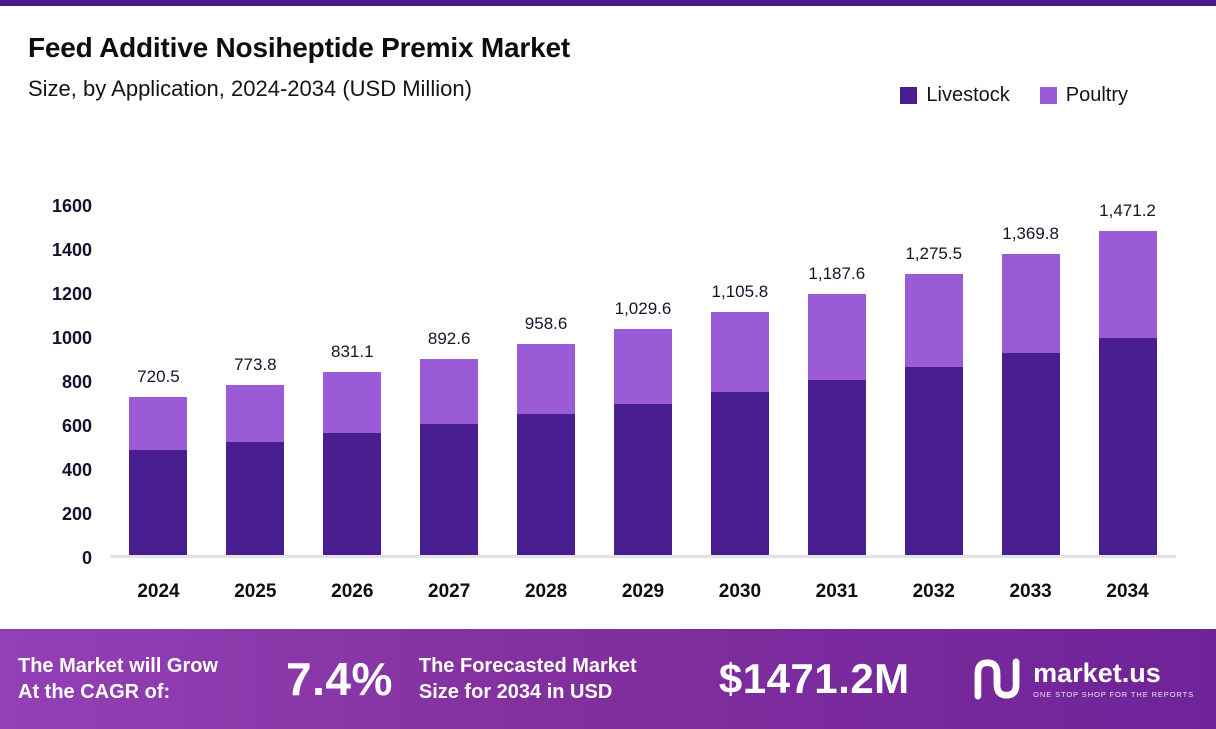 The image size is (1216, 729). Describe the element at coordinates (740, 591) in the screenshot. I see `x-tick-label: 2030` at that location.